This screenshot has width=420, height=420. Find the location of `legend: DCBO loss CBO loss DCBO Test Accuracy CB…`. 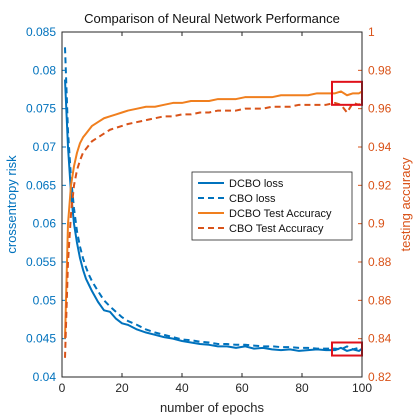

legend: DCBO loss CBO loss DCBO Test Accuracy CB… is located at coordinates (272, 206).